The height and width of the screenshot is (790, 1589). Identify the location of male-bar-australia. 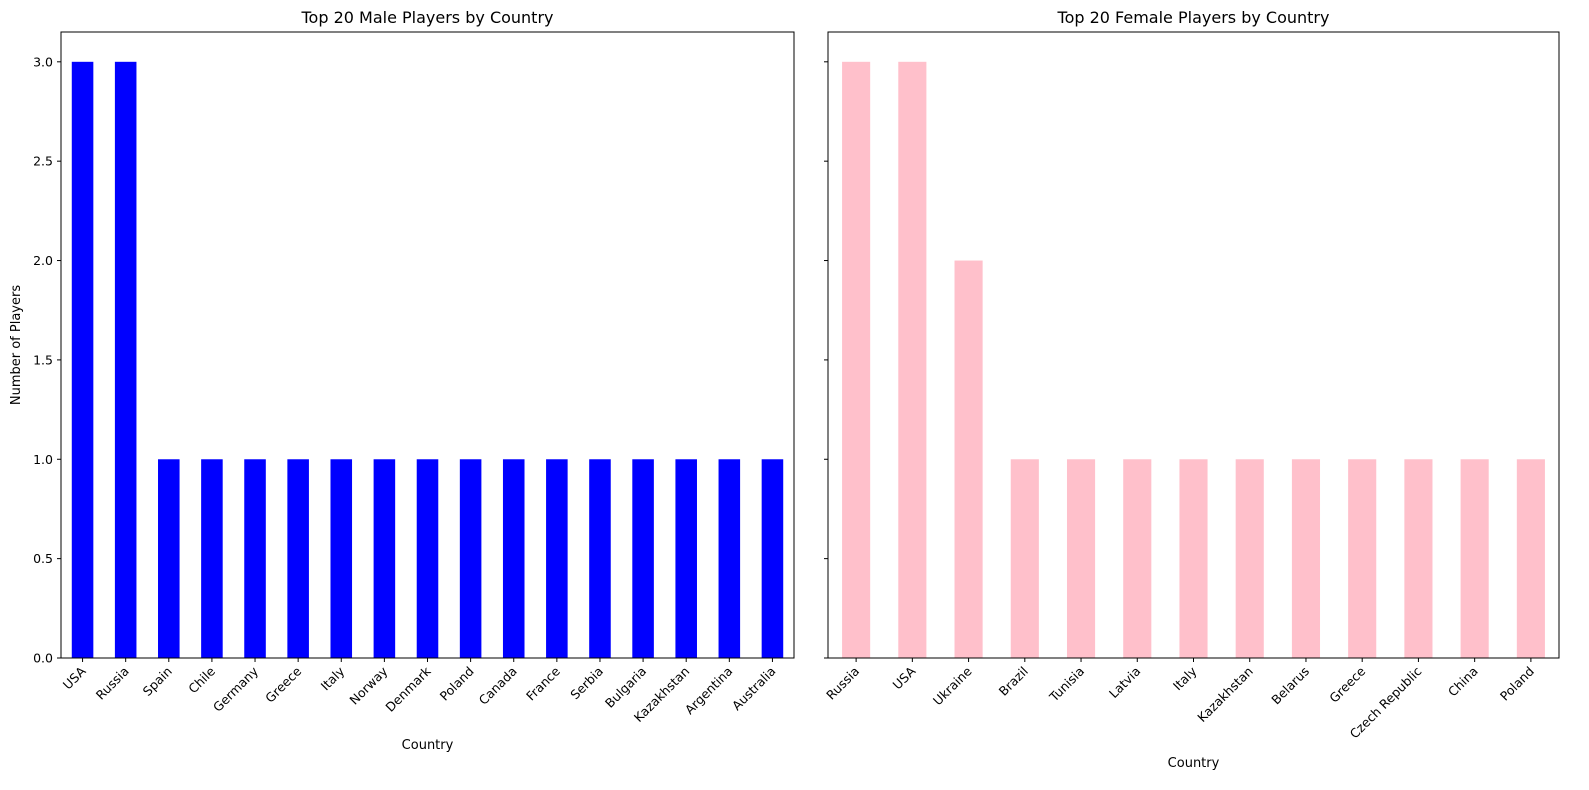
(772, 558).